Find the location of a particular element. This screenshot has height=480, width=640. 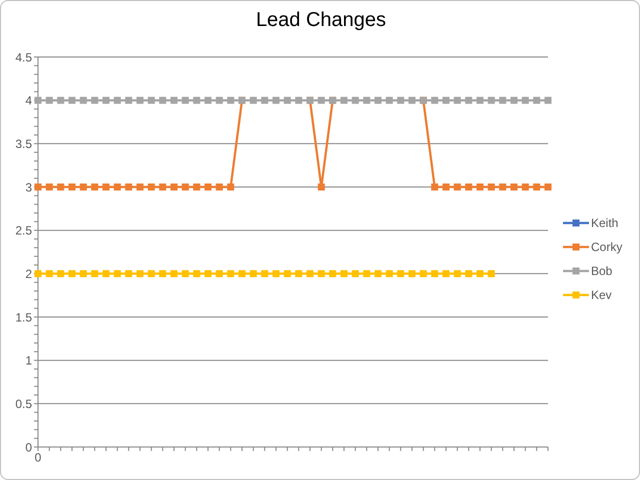

y-tick-label: 1.5 is located at coordinates (23, 317).